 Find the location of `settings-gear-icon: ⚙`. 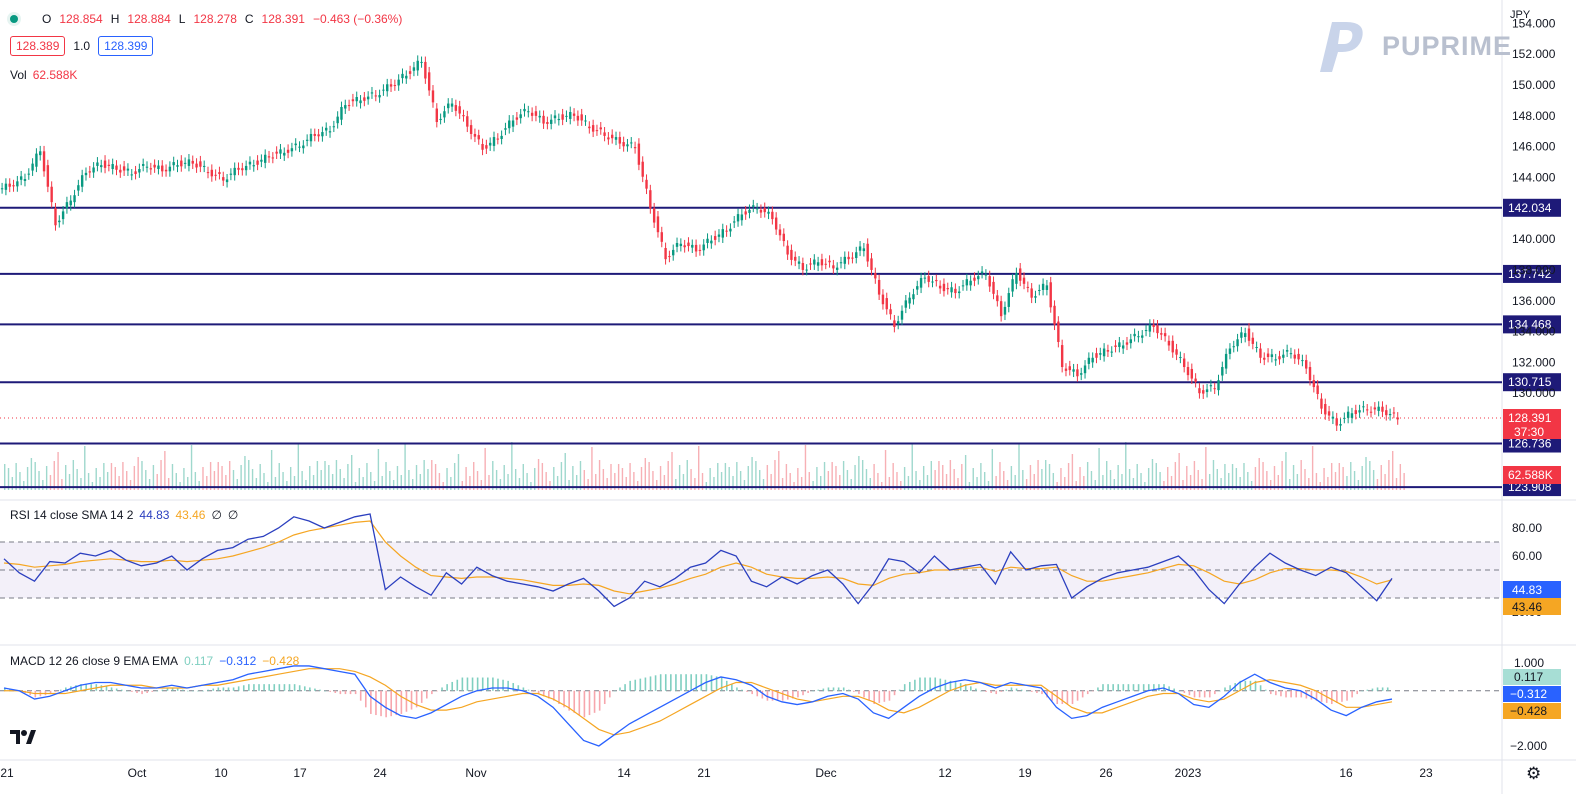

settings-gear-icon: ⚙ is located at coordinates (1534, 773).